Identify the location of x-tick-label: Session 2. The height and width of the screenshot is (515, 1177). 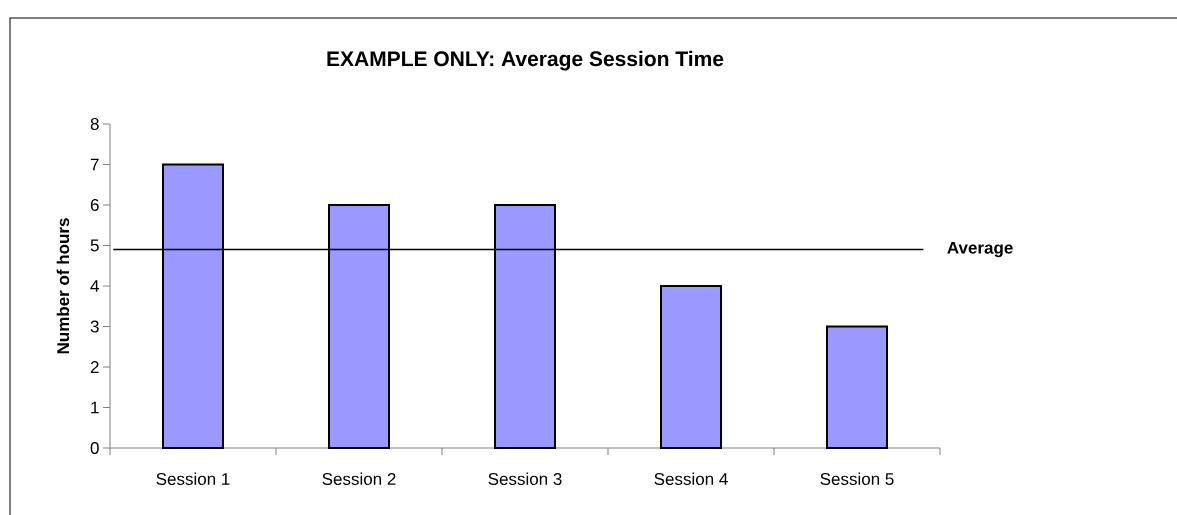
(359, 479).